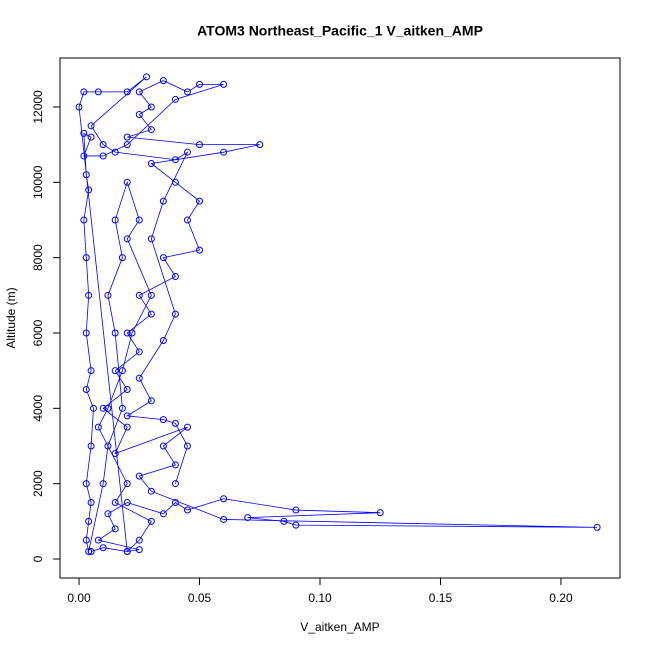 The height and width of the screenshot is (650, 650). What do you see at coordinates (38, 257) in the screenshot?
I see `y-tick-label: 8000` at bounding box center [38, 257].